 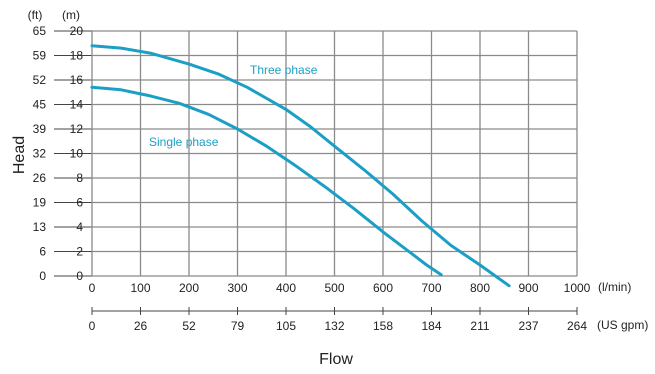 I want to click on y-tick-label-m: 6, so click(x=79, y=203).